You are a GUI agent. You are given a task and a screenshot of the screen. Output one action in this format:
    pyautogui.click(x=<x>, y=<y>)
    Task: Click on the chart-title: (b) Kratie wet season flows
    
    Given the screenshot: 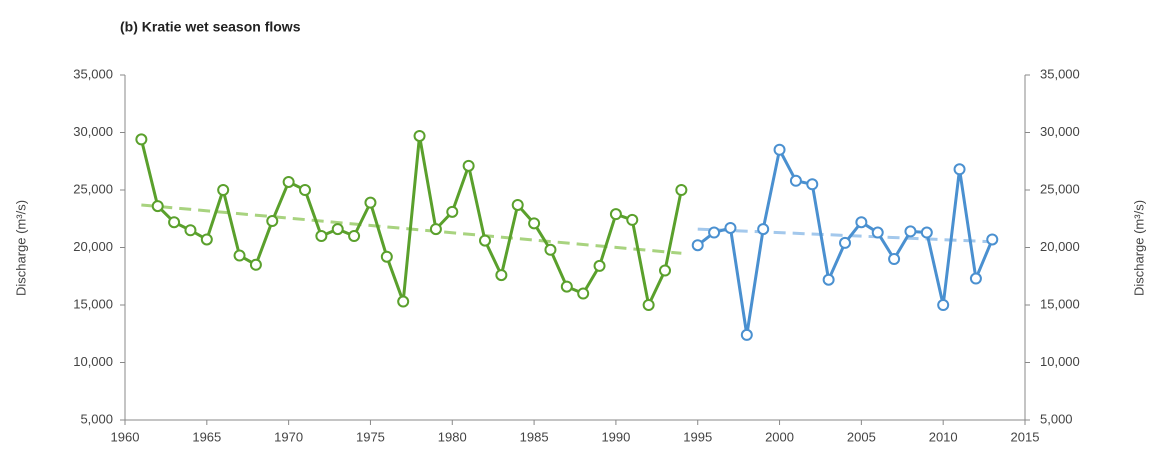 What is the action you would take?
    pyautogui.click(x=210, y=27)
    